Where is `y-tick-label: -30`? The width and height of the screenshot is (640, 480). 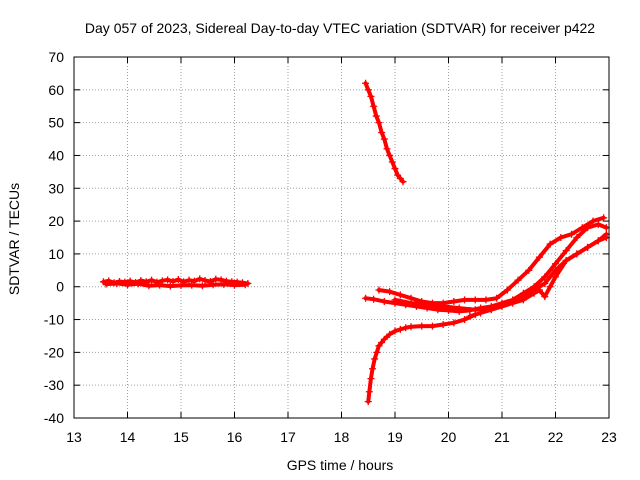 y-tick-label: -30 is located at coordinates (54, 385).